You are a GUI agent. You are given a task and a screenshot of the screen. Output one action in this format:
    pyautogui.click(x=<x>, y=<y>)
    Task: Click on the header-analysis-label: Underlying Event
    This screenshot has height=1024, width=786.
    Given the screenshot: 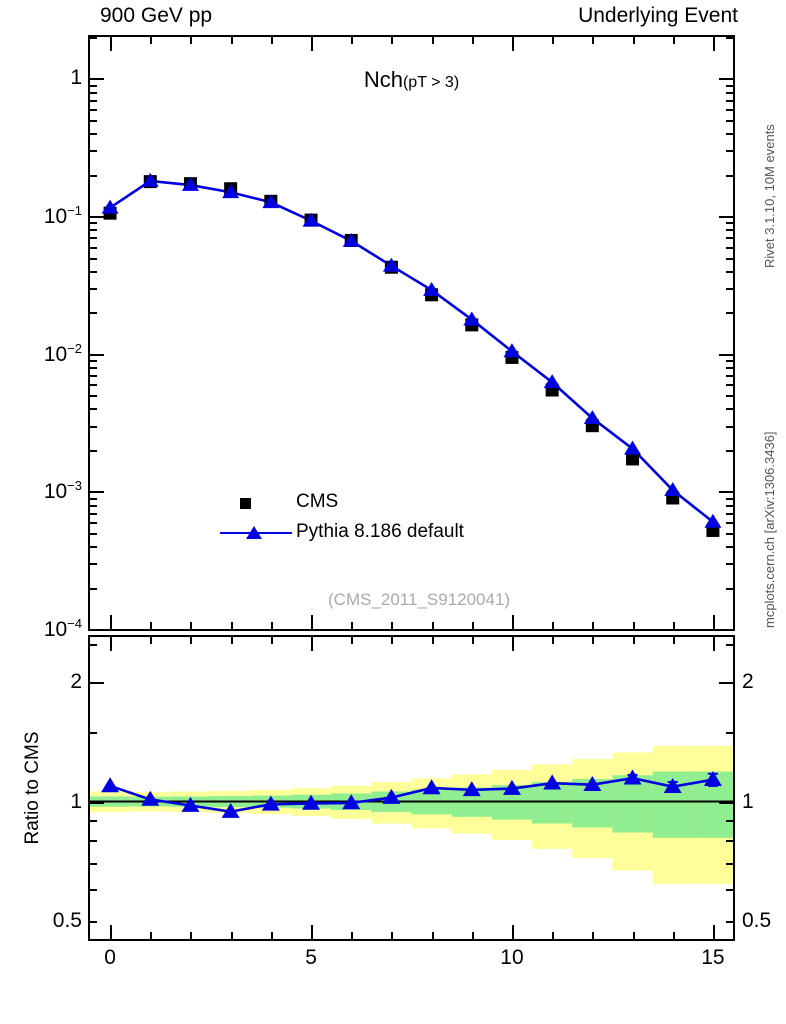 What is the action you would take?
    pyautogui.click(x=658, y=15)
    